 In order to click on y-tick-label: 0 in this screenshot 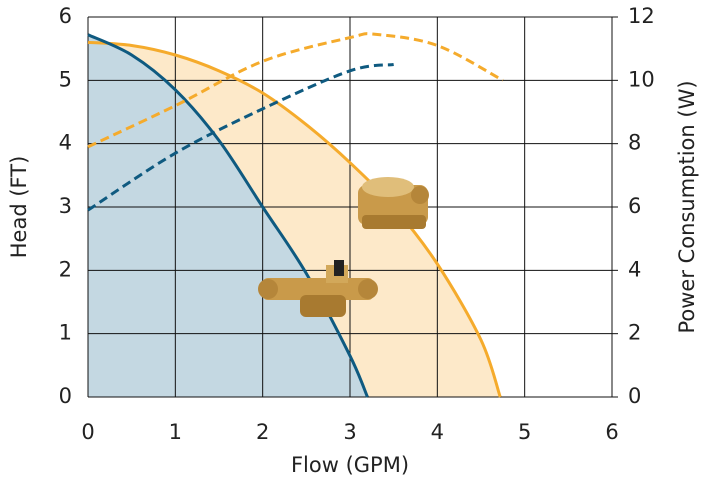, I will do `click(65, 396)`.